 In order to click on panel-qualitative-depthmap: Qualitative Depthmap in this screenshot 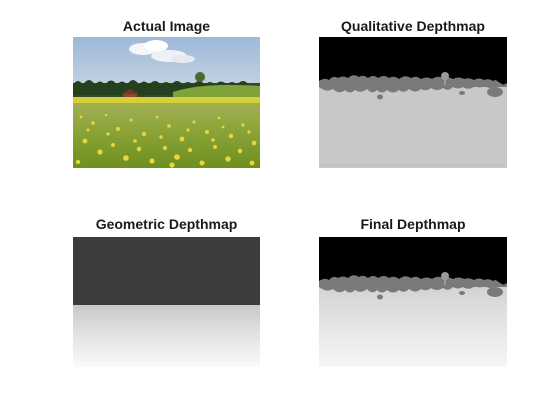, I will do `click(413, 90)`.